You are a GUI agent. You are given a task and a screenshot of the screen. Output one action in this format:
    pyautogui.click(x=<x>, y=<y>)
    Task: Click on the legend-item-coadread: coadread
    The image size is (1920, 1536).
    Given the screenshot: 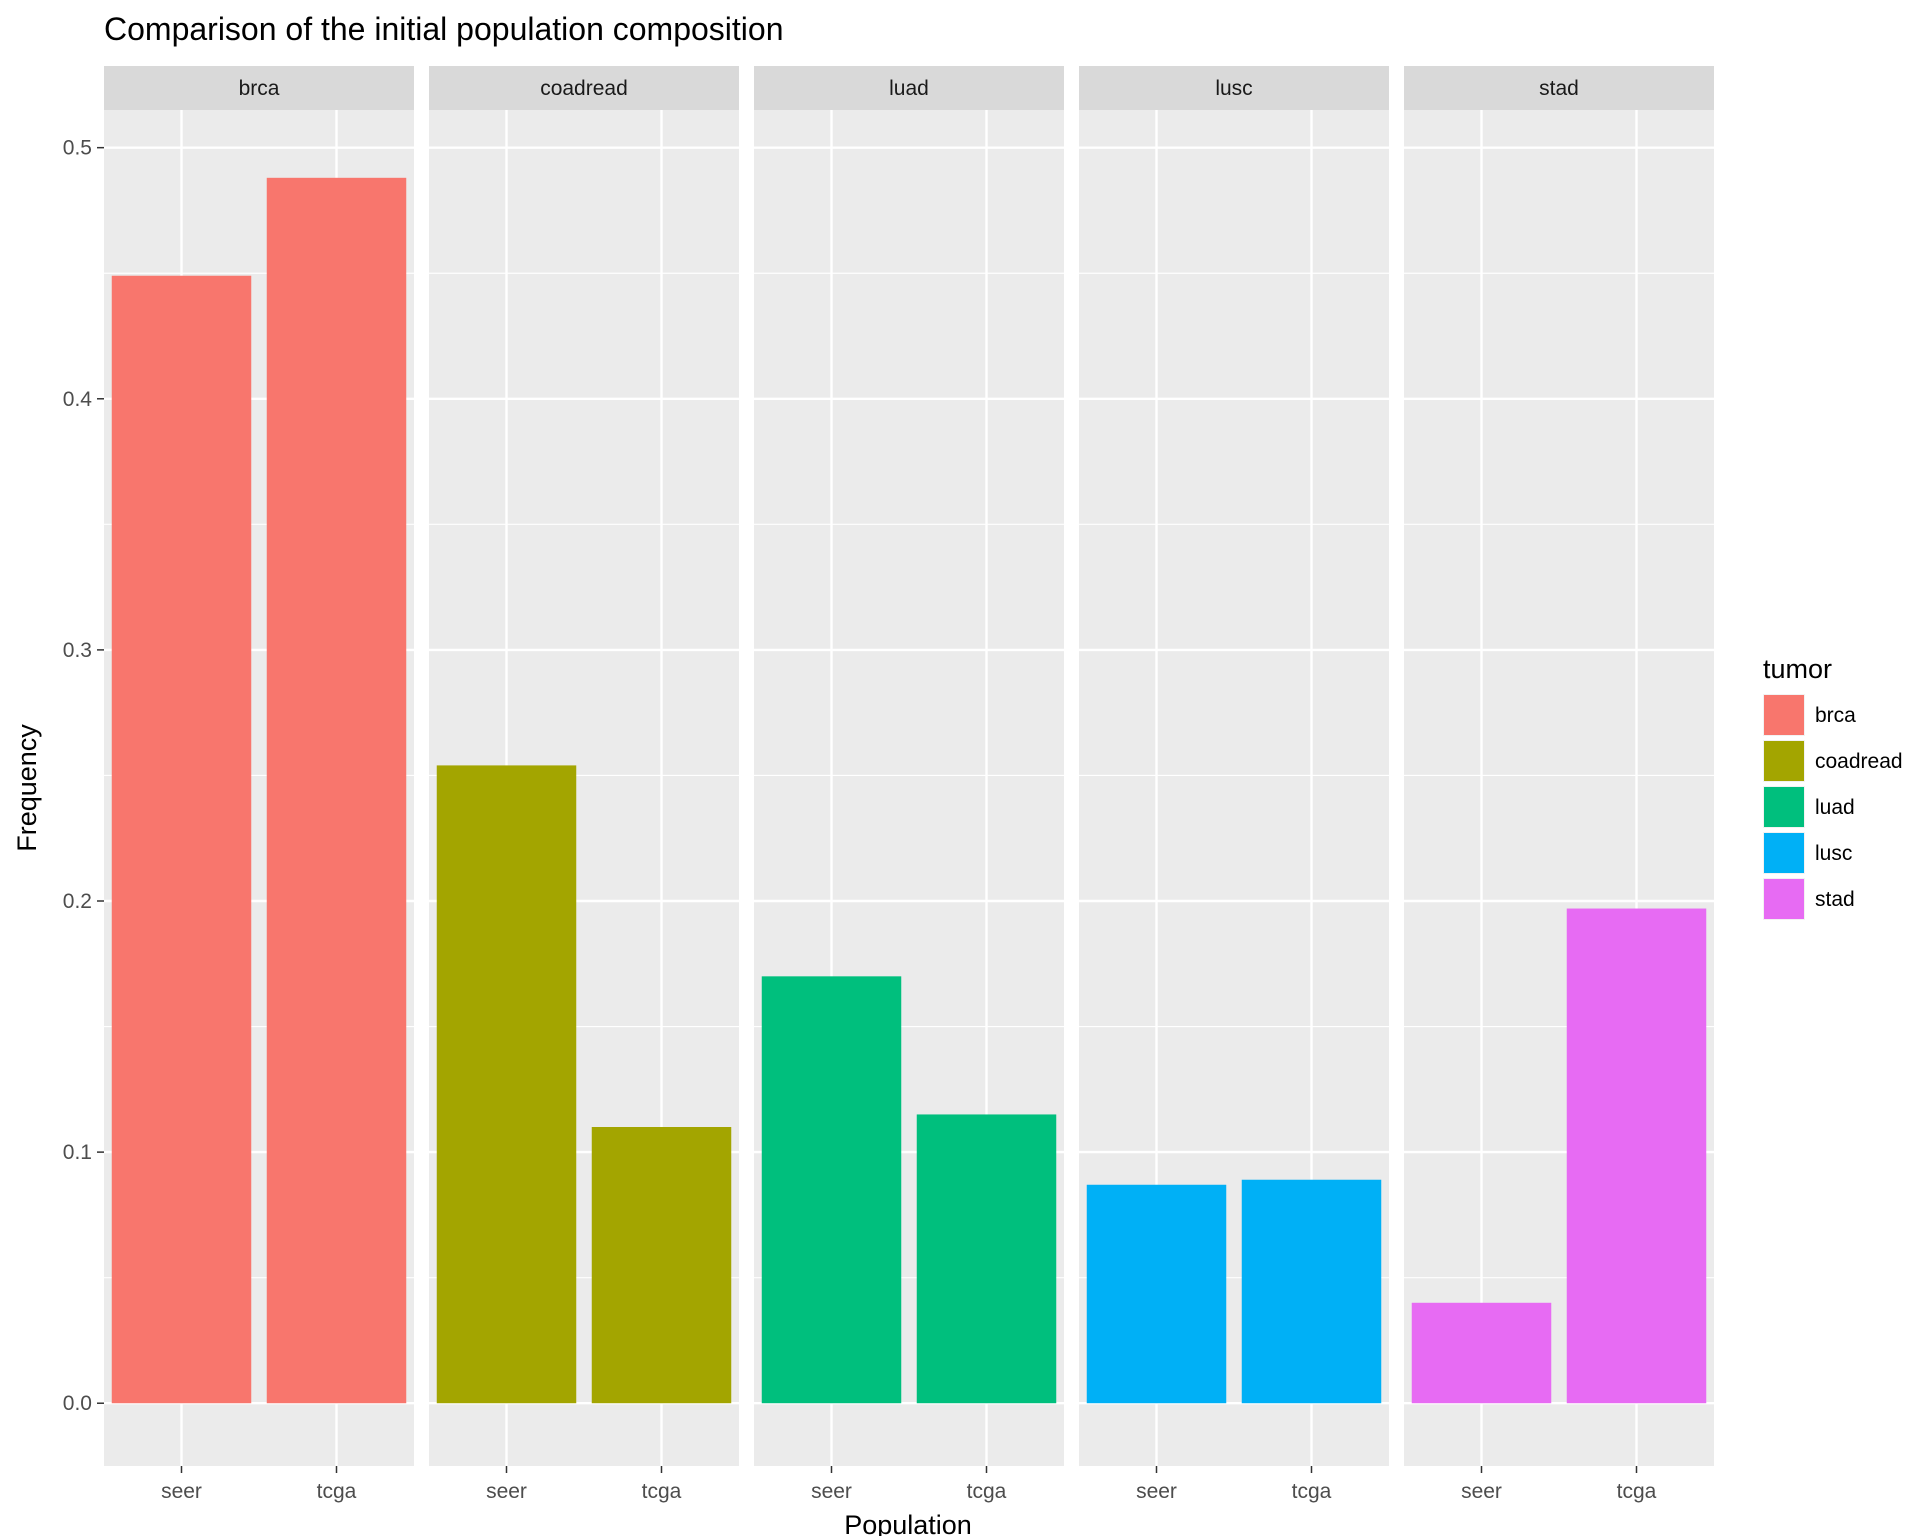 What is the action you would take?
    pyautogui.click(x=1833, y=761)
    